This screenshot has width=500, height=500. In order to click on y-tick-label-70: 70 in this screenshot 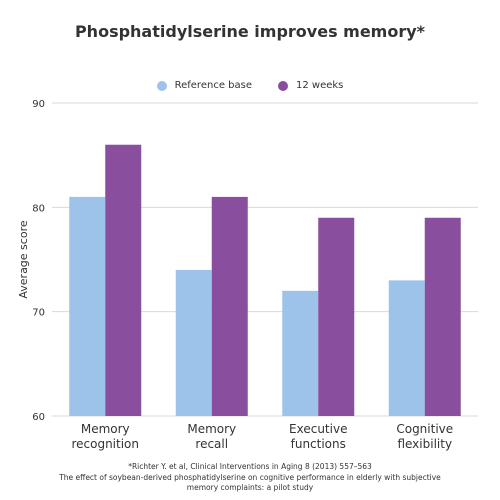, I will do `click(38, 313)`.